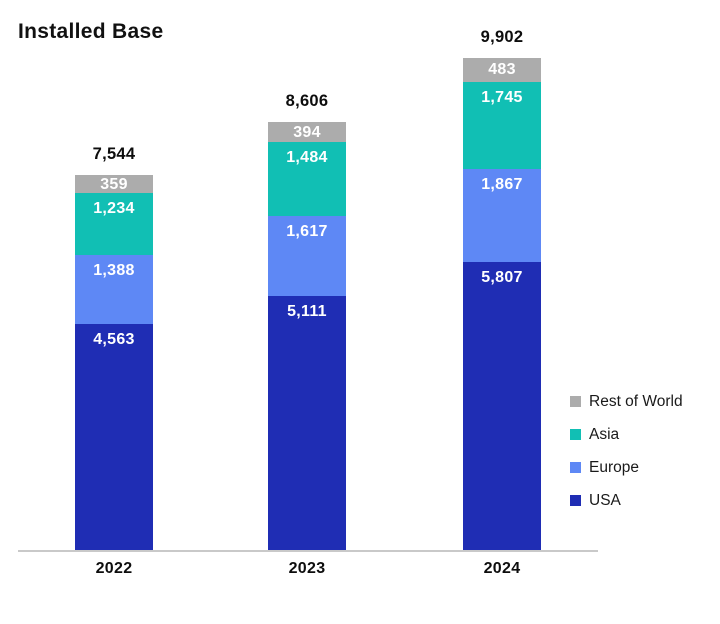  Describe the element at coordinates (575, 467) in the screenshot. I see `legend-marker-europe` at that location.